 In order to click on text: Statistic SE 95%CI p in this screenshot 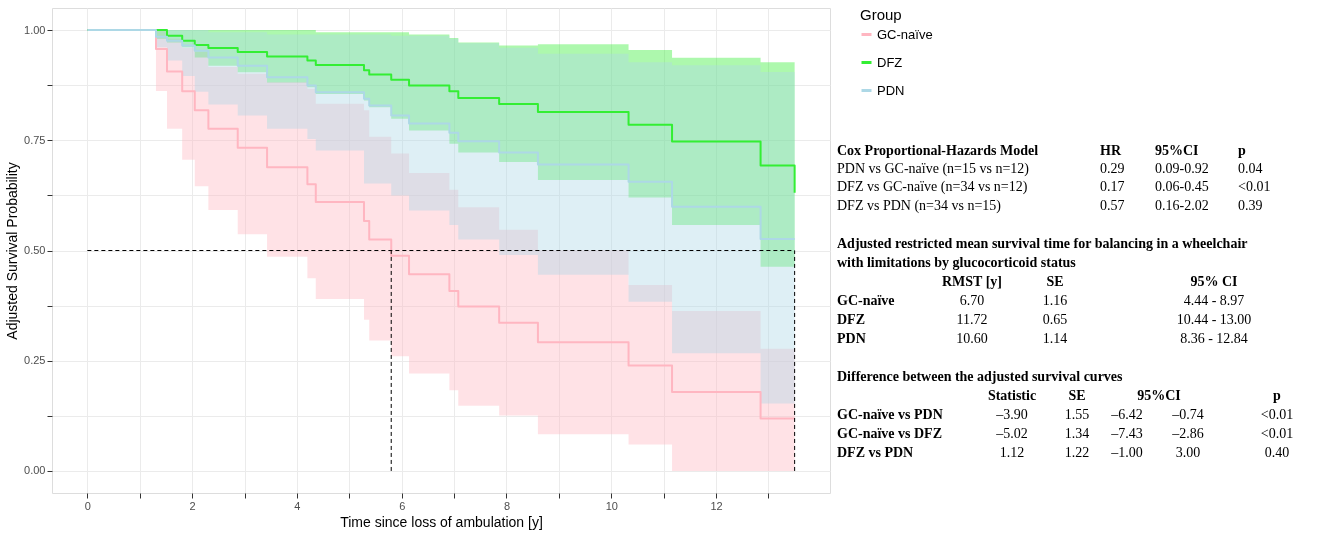, I will do `click(1134, 395)`.